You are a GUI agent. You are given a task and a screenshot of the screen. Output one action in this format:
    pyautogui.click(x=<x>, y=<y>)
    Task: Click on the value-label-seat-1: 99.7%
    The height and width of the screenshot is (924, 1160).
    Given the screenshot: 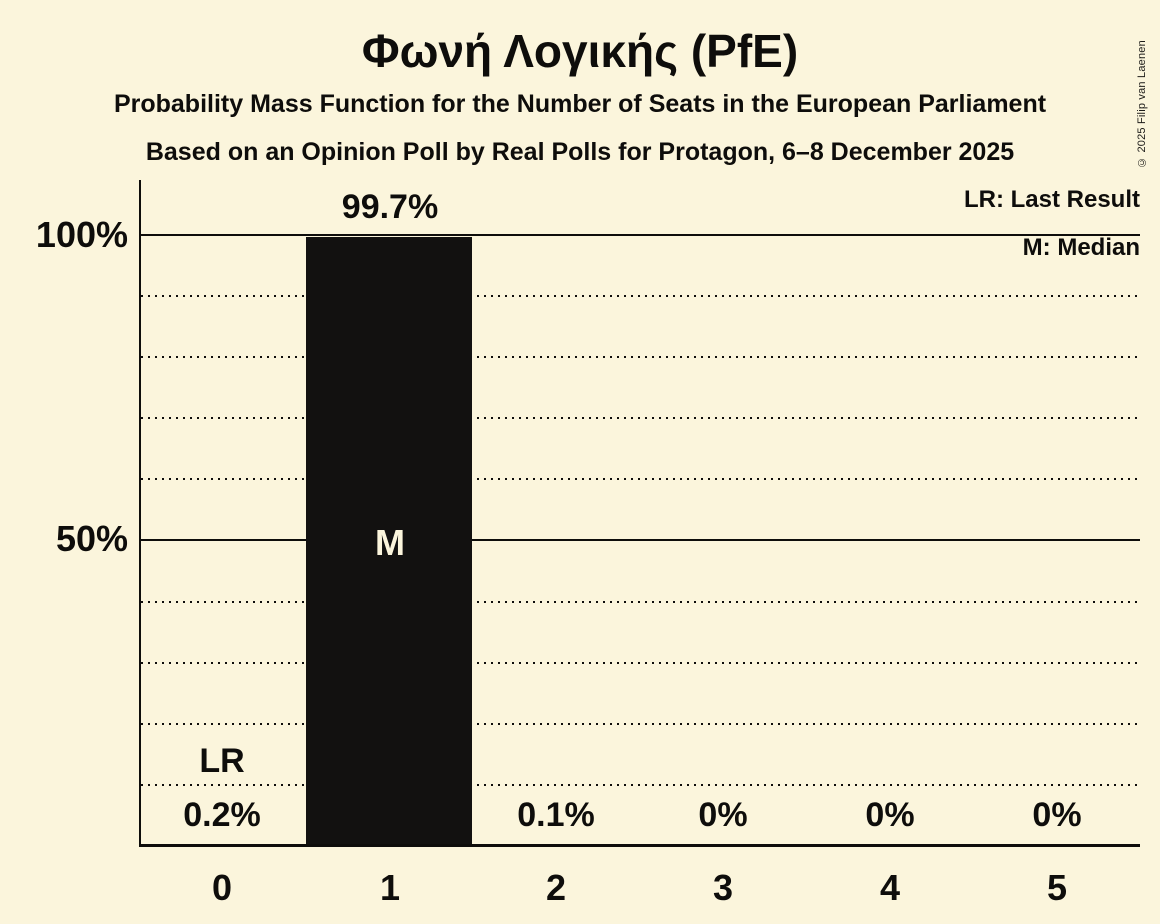 What is the action you would take?
    pyautogui.click(x=390, y=207)
    